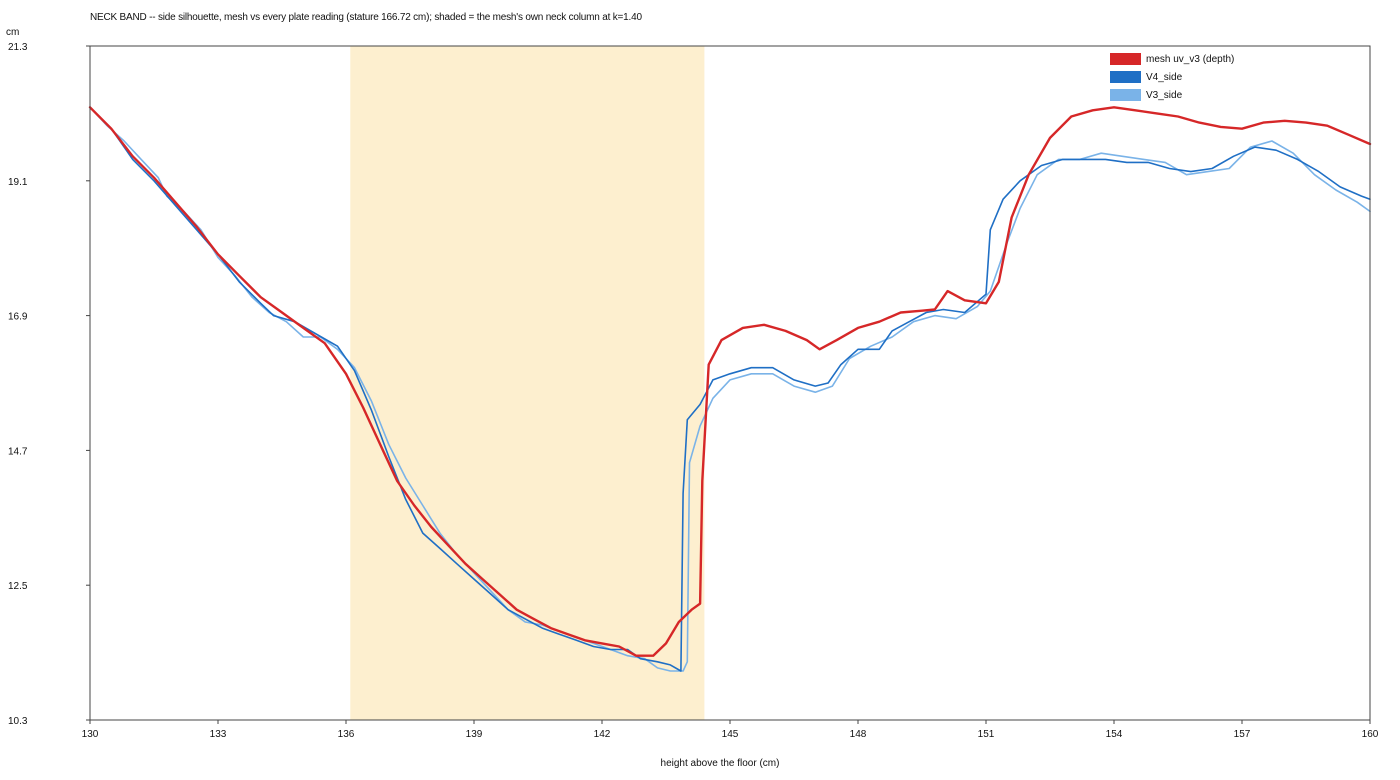 This screenshot has width=1400, height=780. I want to click on x-tick-label: 148, so click(858, 734).